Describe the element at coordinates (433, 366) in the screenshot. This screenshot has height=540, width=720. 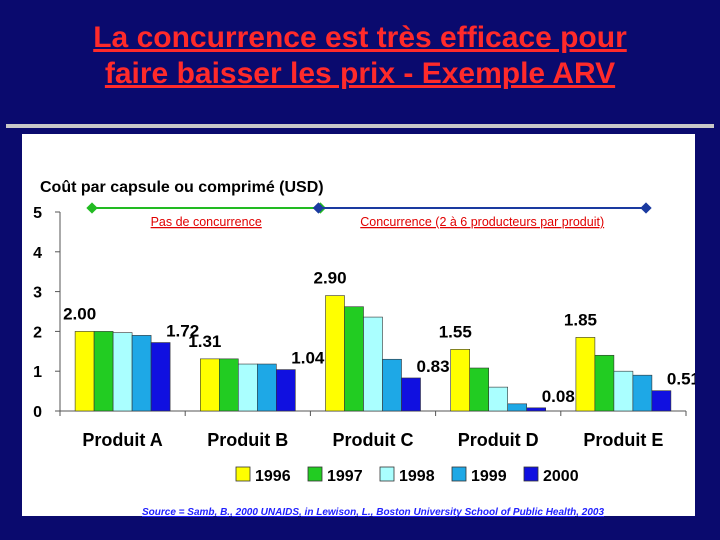
I see `data-label: 0.83` at that location.